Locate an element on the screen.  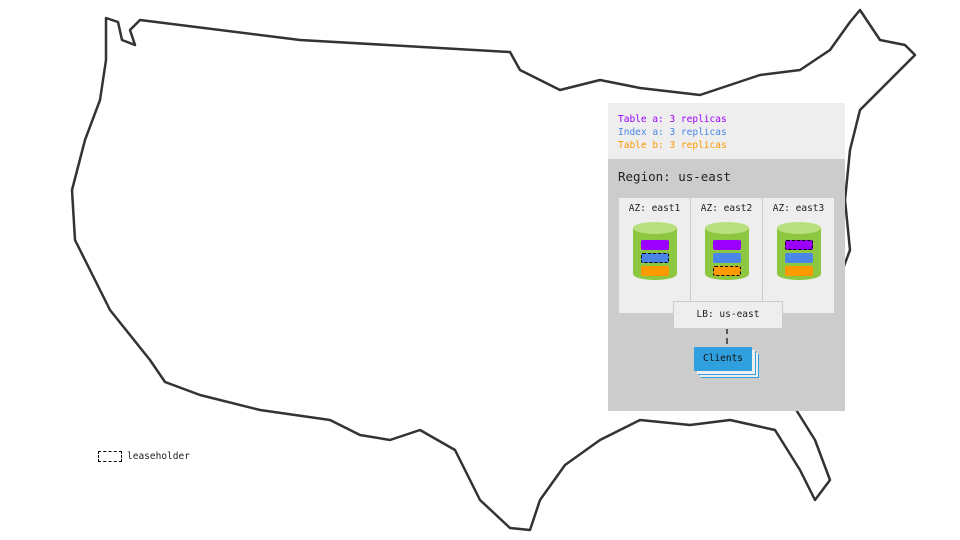
az-east1: AZ: east1 is located at coordinates (654, 255).